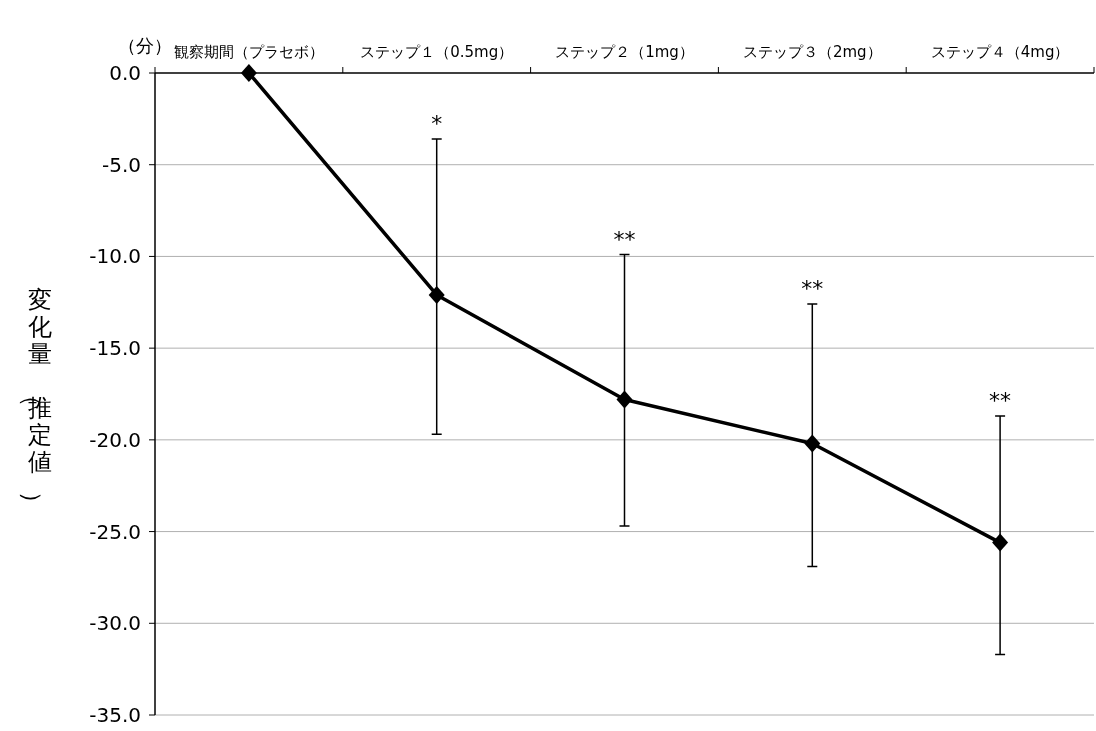 This screenshot has height=731, width=1096. I want to click on x-tick-label: 観察期間（プラセボ）, so click(248, 52).